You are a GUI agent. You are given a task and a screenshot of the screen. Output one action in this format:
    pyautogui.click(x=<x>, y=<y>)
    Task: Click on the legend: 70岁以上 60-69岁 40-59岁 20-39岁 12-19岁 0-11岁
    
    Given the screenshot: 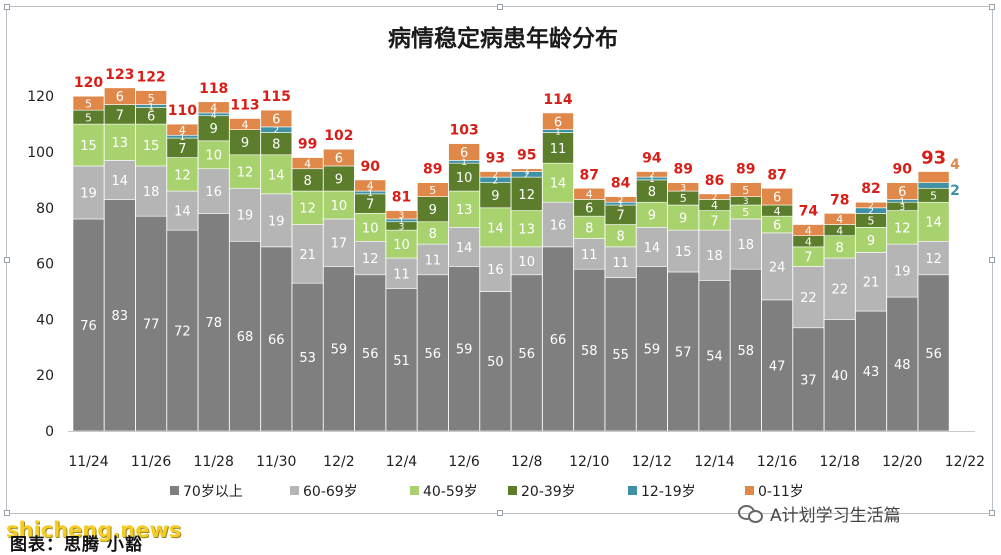 What is the action you would take?
    pyautogui.click(x=487, y=492)
    